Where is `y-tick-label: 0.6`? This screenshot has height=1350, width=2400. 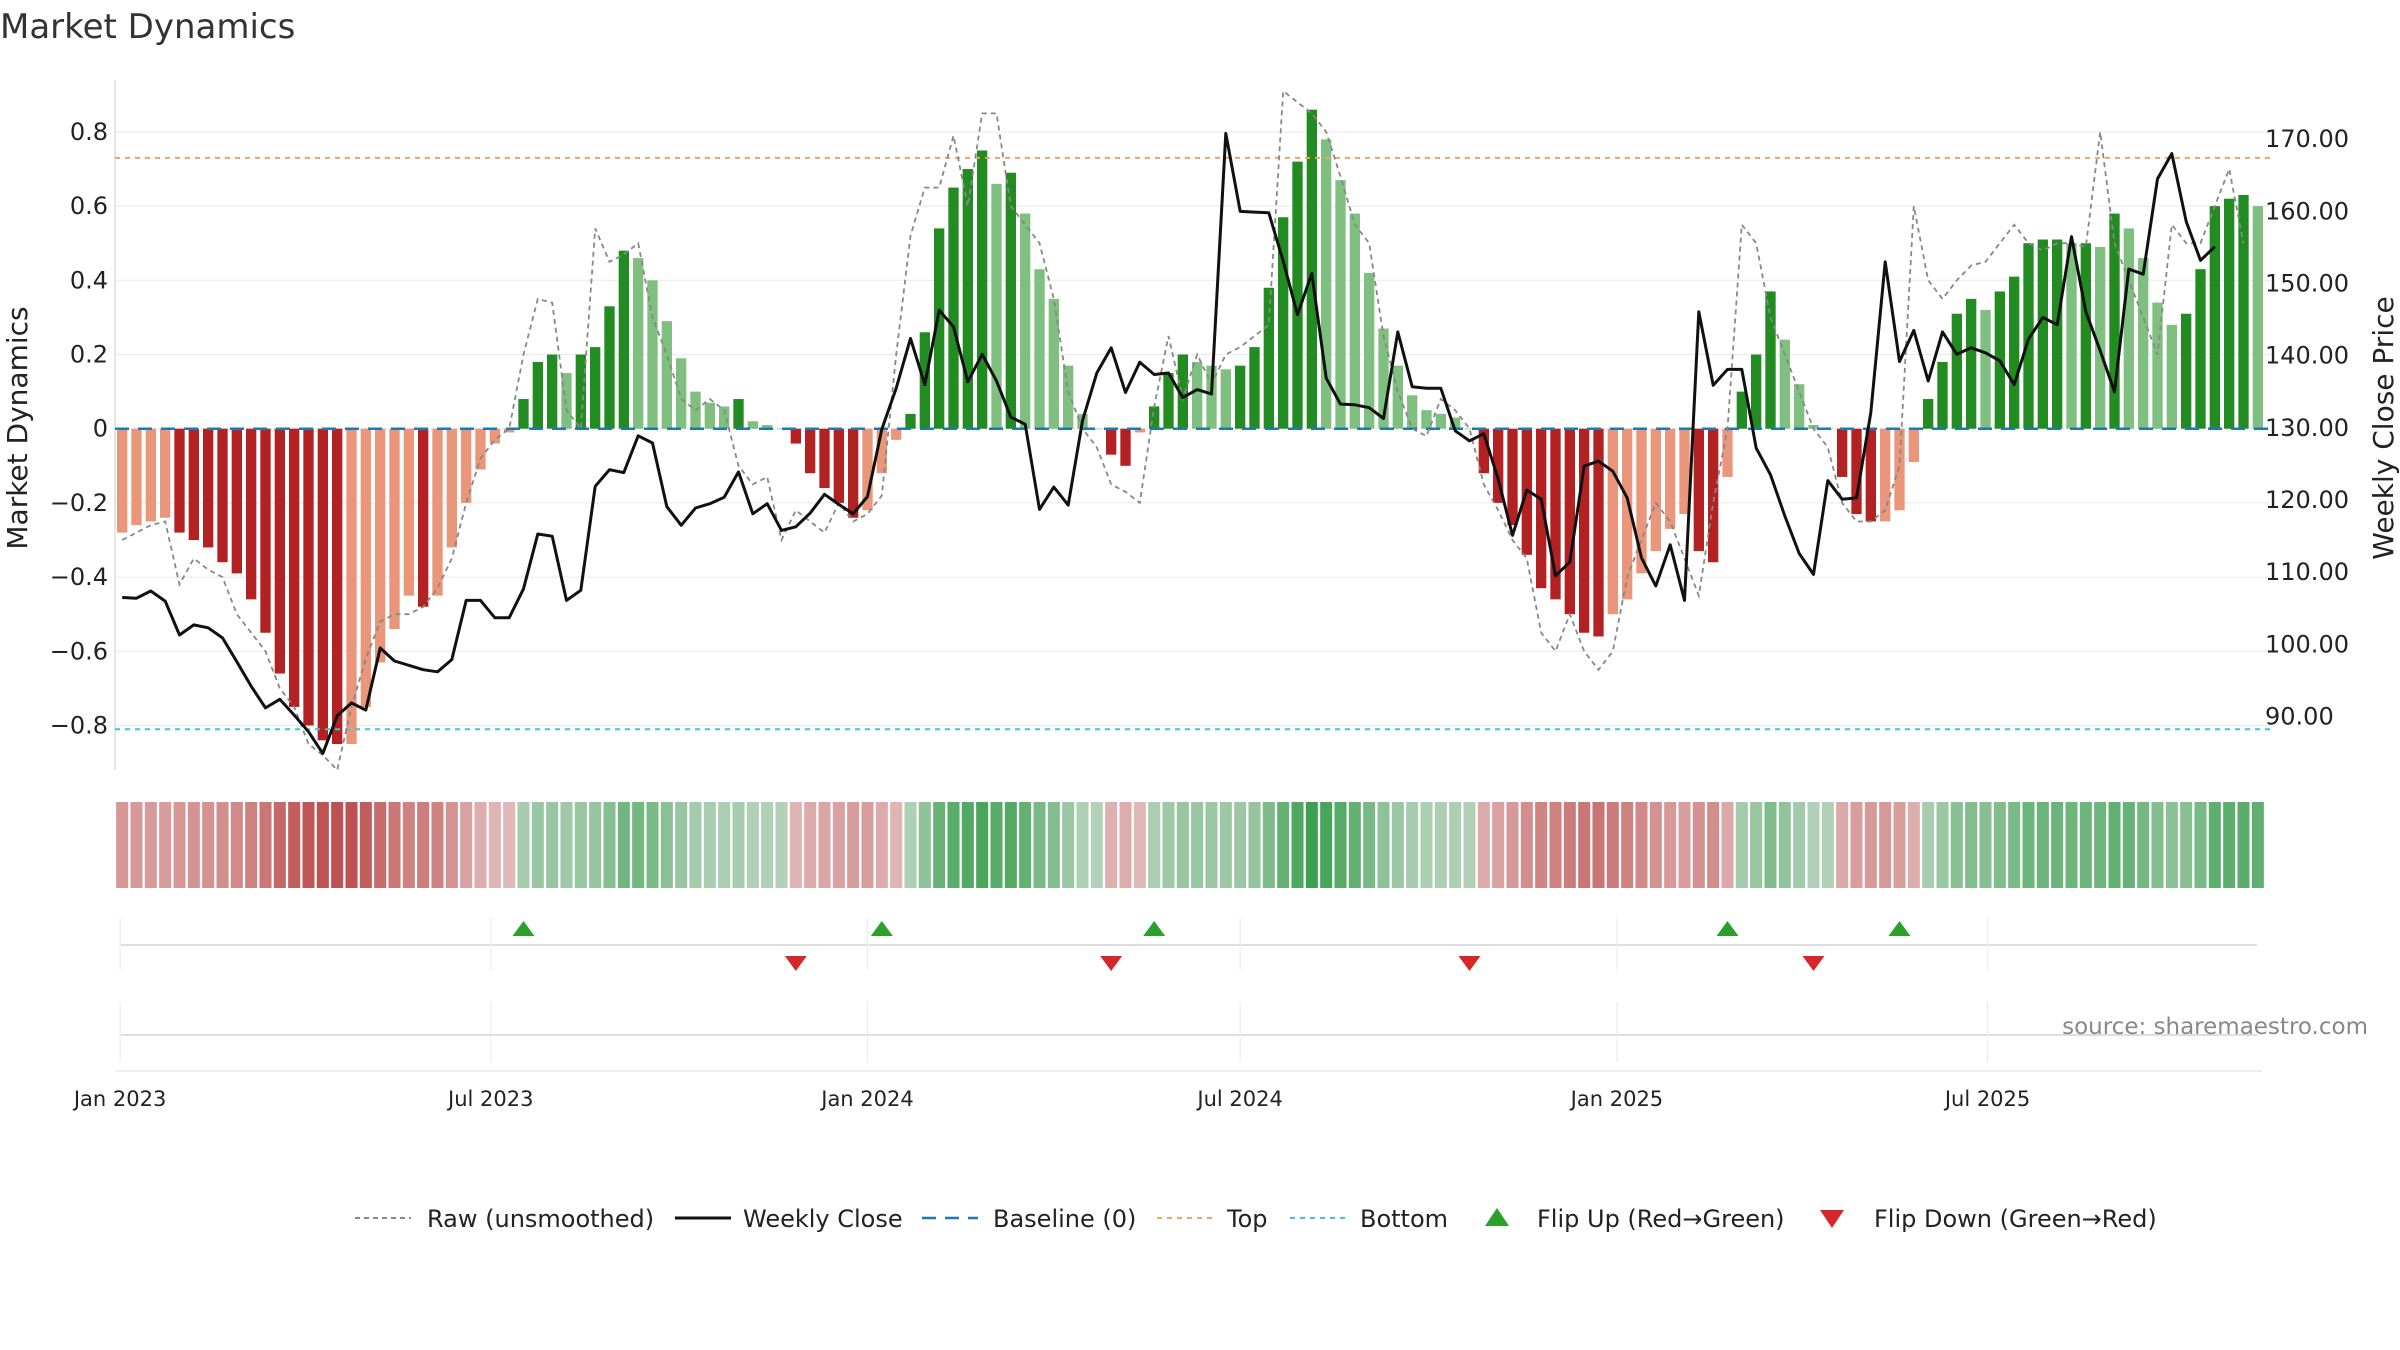 y-tick-label: 0.6 is located at coordinates (89, 206).